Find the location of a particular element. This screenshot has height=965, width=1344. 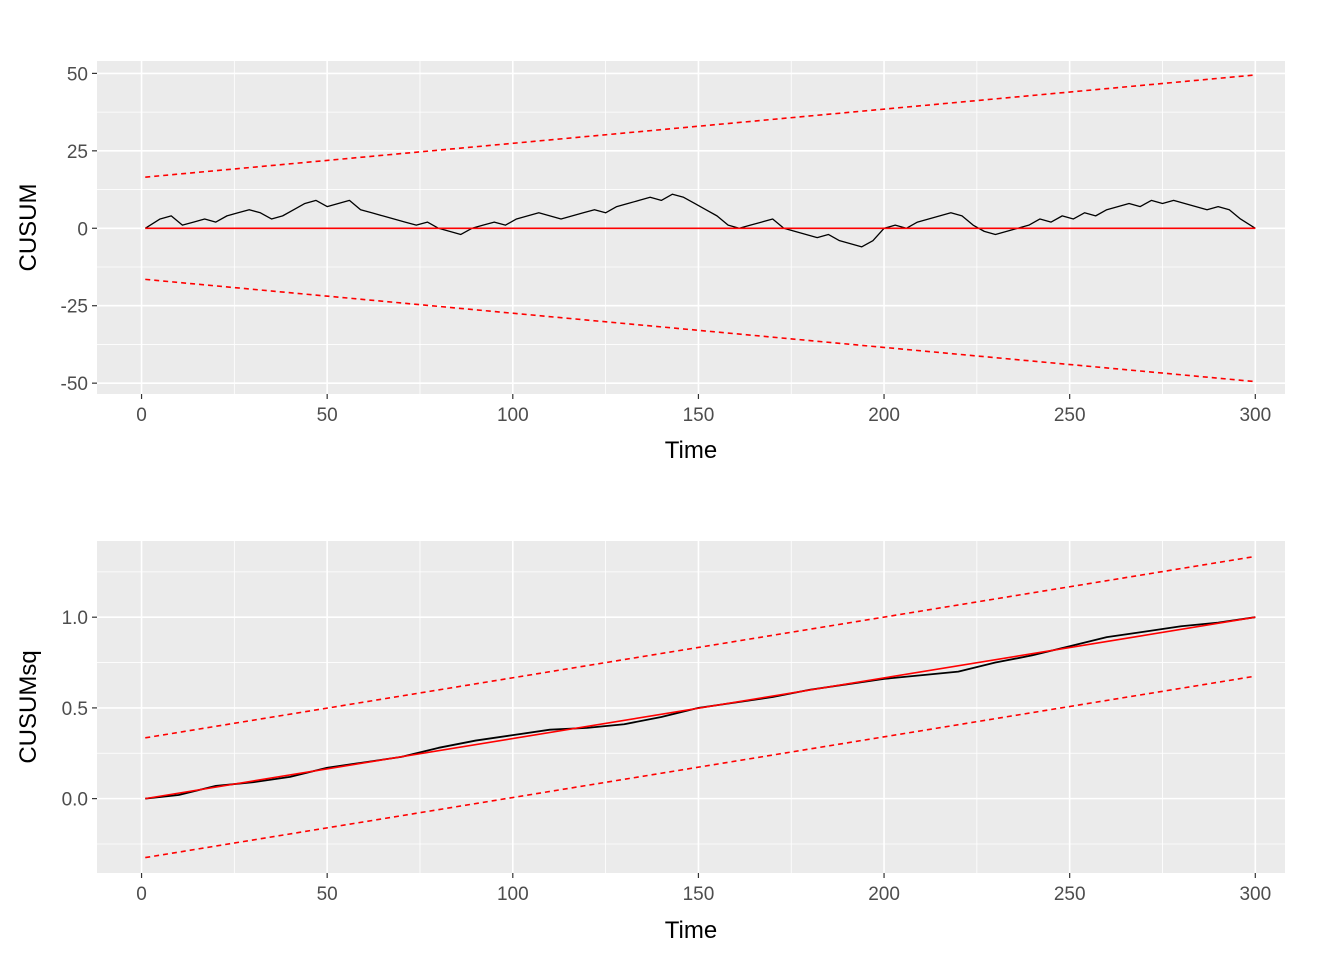

y-tick-label: -25 is located at coordinates (74, 307).